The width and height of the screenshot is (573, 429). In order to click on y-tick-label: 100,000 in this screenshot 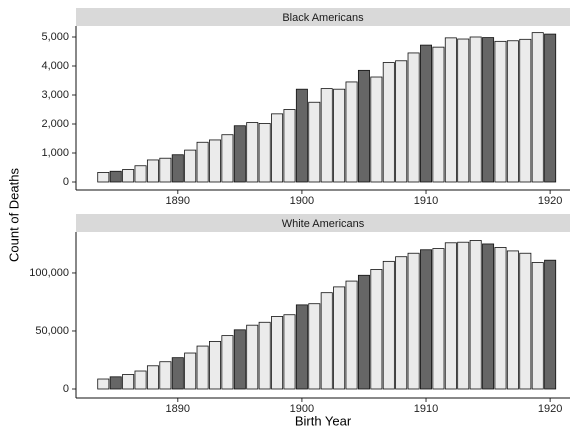, I will do `click(49, 273)`.